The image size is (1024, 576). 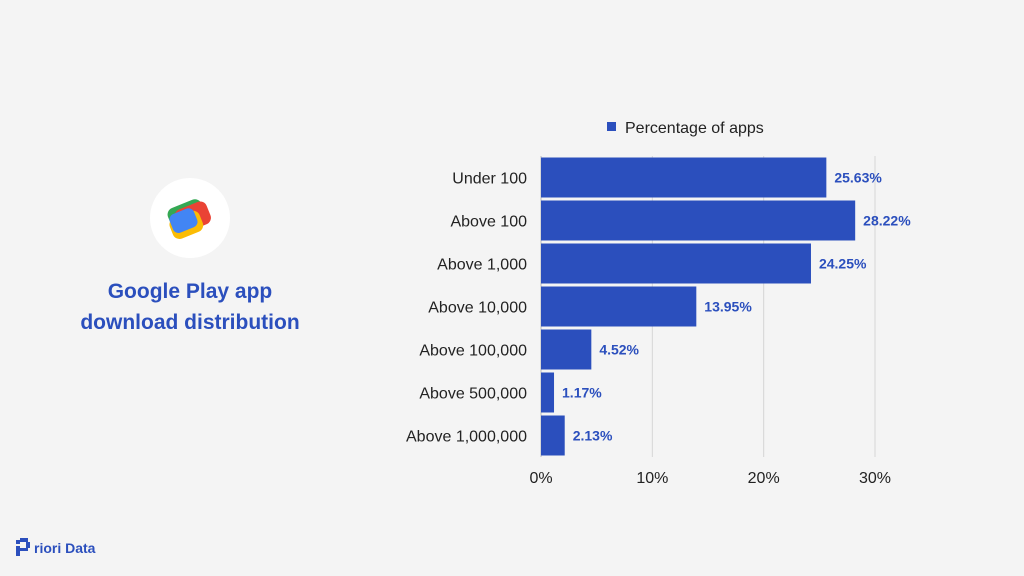 I want to click on data-label: 1.17%, so click(x=582, y=393).